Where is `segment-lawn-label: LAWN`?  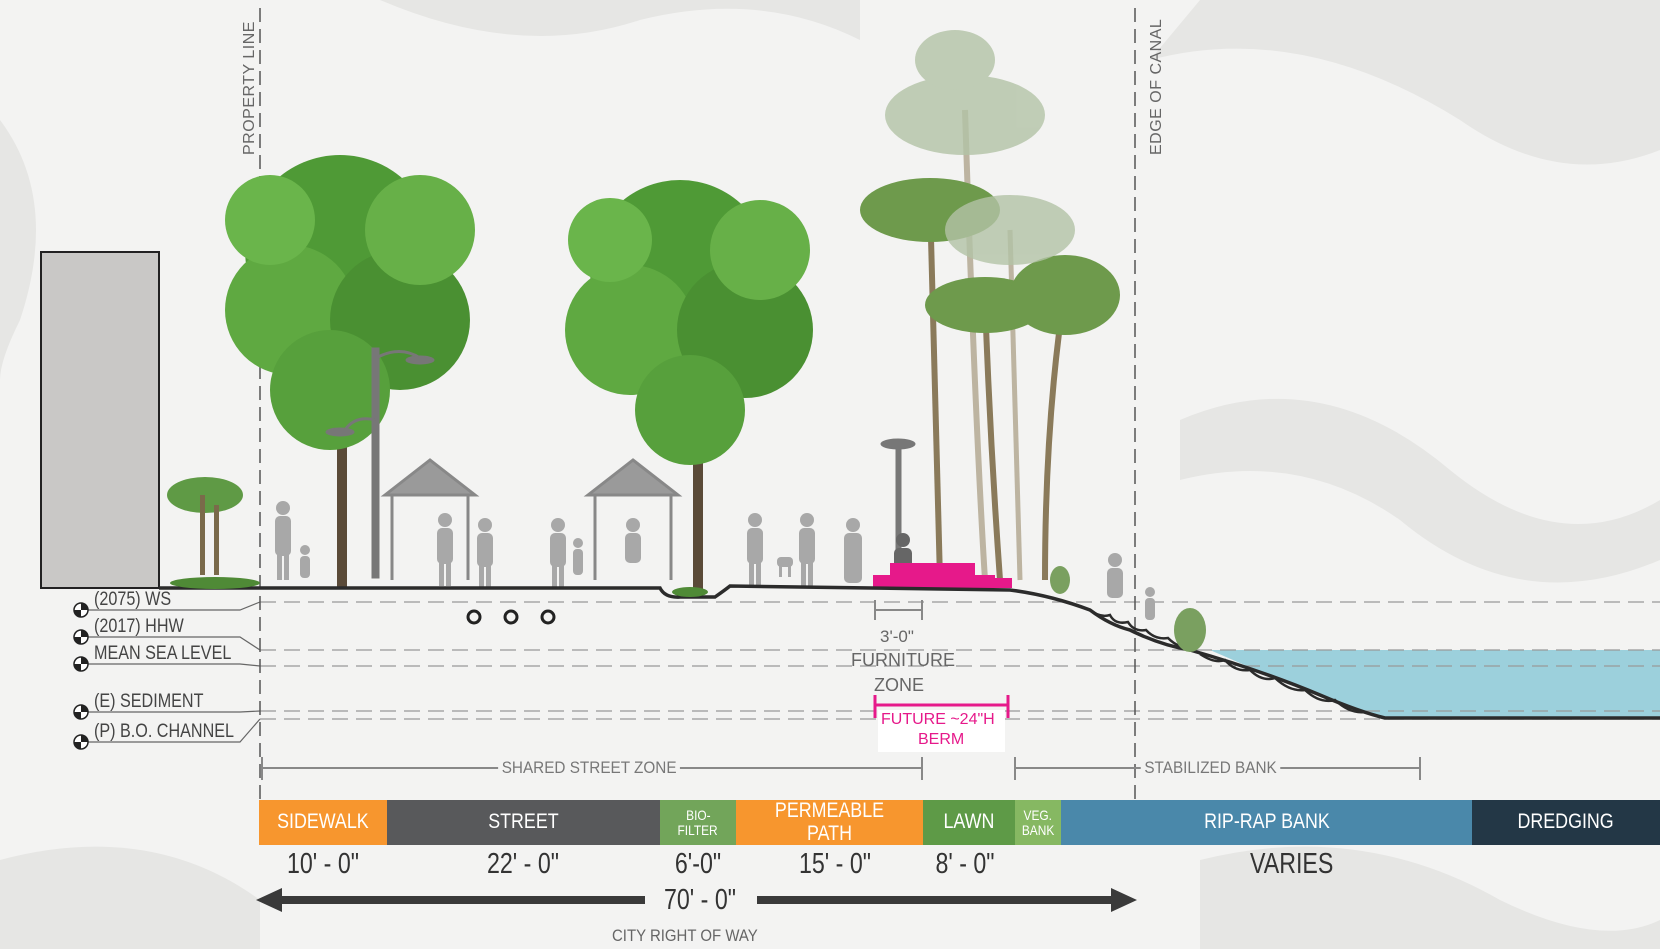 segment-lawn-label: LAWN is located at coordinates (969, 822).